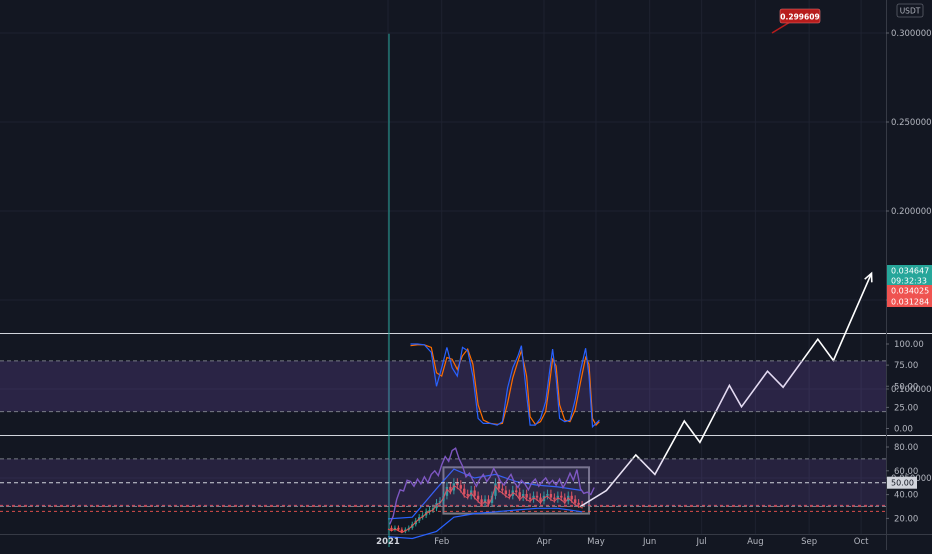  I want to click on price-callout: 0.299609, so click(796, 21).